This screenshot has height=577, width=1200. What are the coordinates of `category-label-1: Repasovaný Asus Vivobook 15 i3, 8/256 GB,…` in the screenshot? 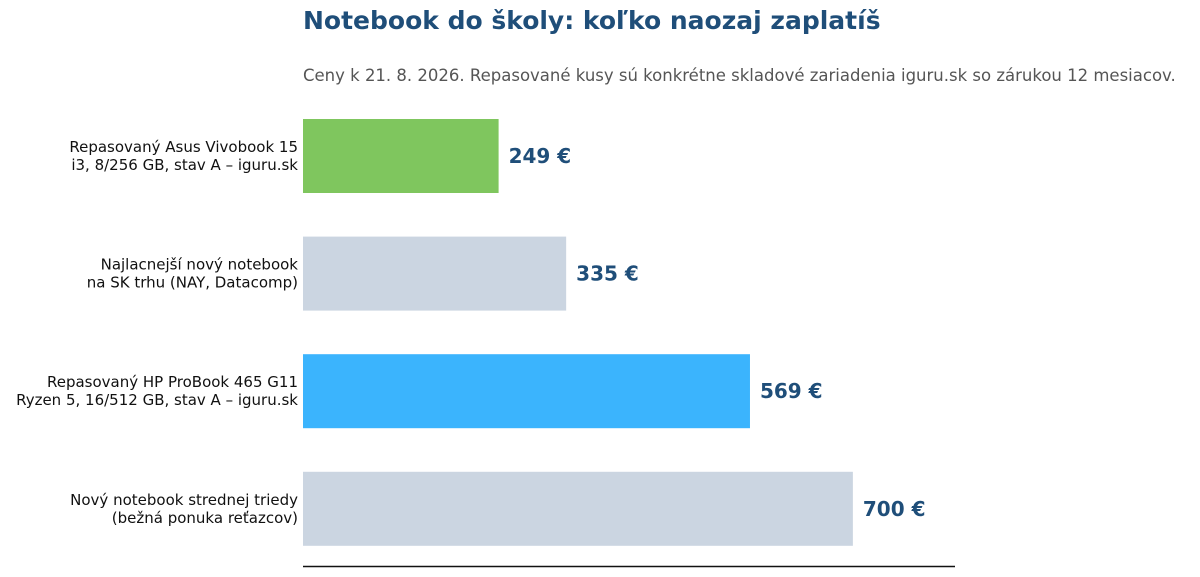 It's located at (183, 156).